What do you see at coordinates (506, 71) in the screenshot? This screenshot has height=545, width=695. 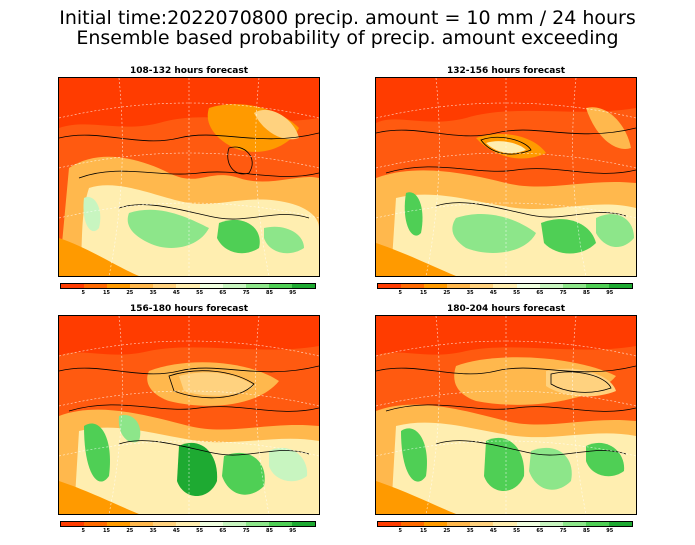 I see `panel-title: 132-156 hours forecast` at bounding box center [506, 71].